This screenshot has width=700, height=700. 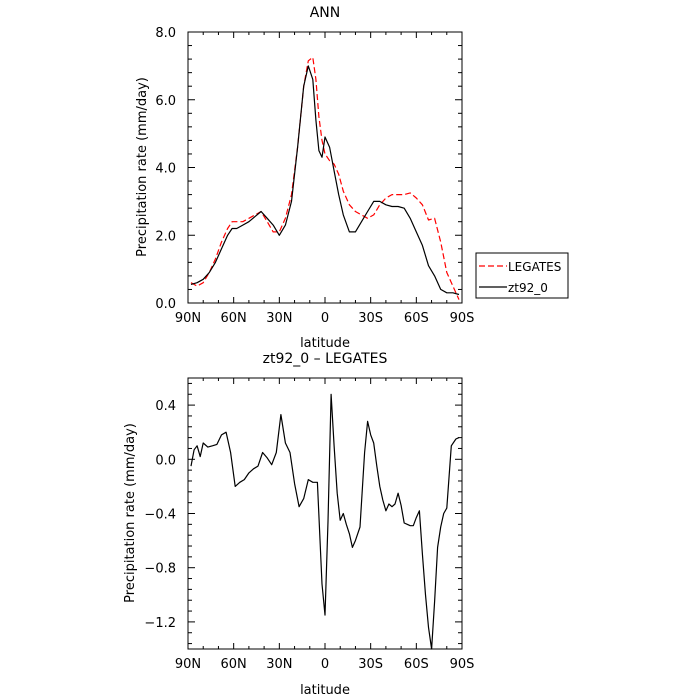 What do you see at coordinates (325, 359) in the screenshot?
I see `bottom-title: zt92_0 – LEGATES` at bounding box center [325, 359].